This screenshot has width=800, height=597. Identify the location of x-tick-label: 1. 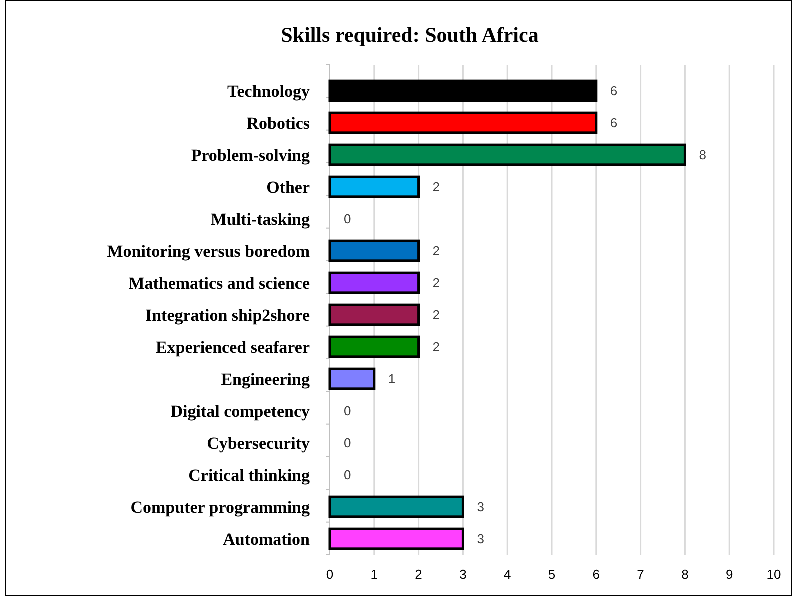
(374, 574).